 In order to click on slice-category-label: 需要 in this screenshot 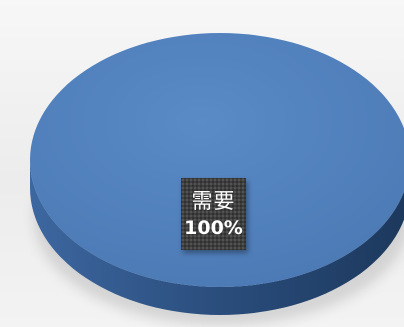, I will do `click(213, 200)`.